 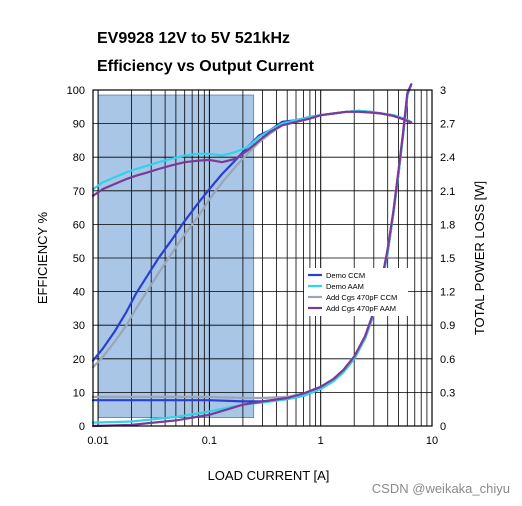 What do you see at coordinates (447, 360) in the screenshot?
I see `y2-tick-label: 0.6` at bounding box center [447, 360].